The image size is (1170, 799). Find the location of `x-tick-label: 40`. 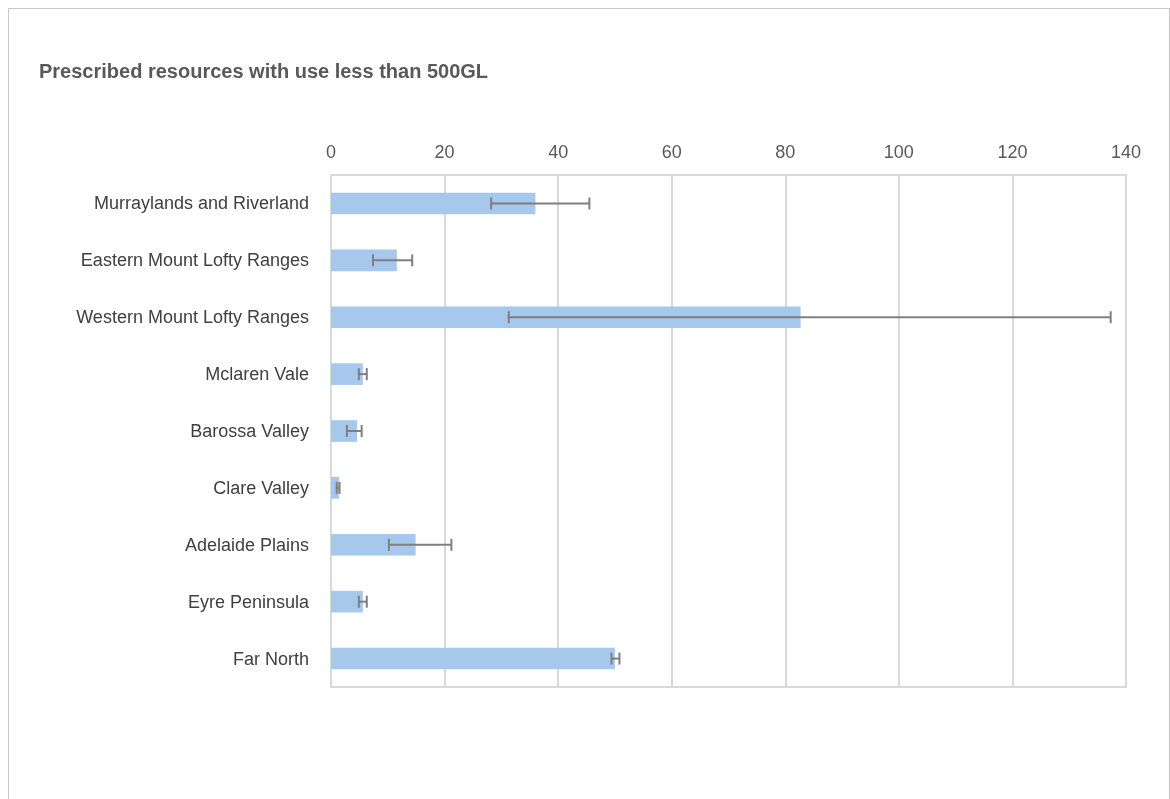

x-tick-label: 40 is located at coordinates (558, 152).